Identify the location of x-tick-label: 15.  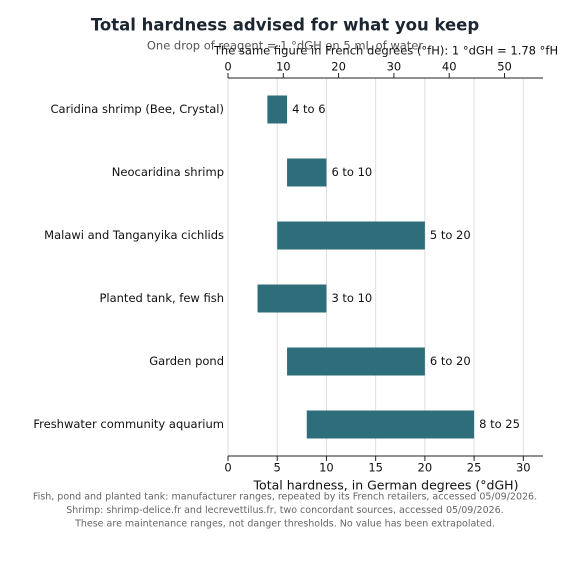
(375, 468).